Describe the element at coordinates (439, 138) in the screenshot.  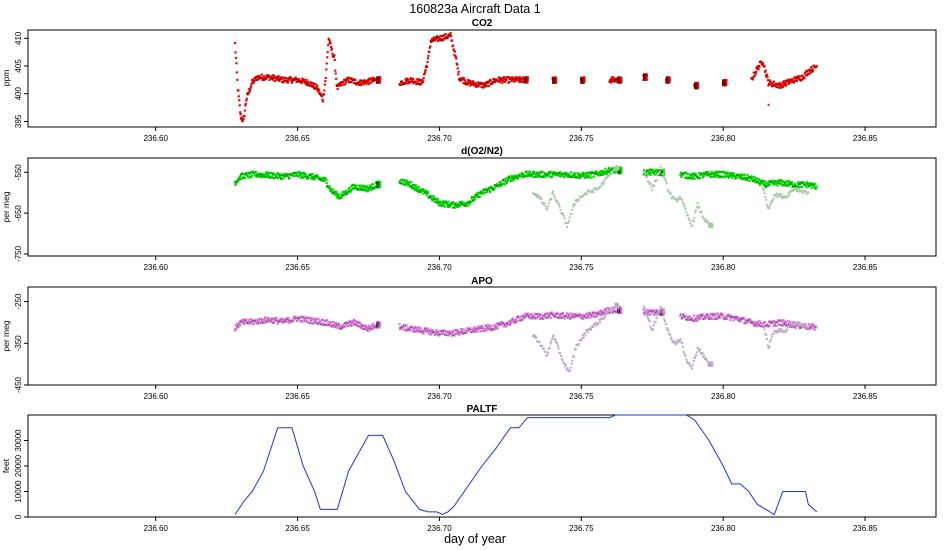
I see `x-tick-label: 236.70` at that location.